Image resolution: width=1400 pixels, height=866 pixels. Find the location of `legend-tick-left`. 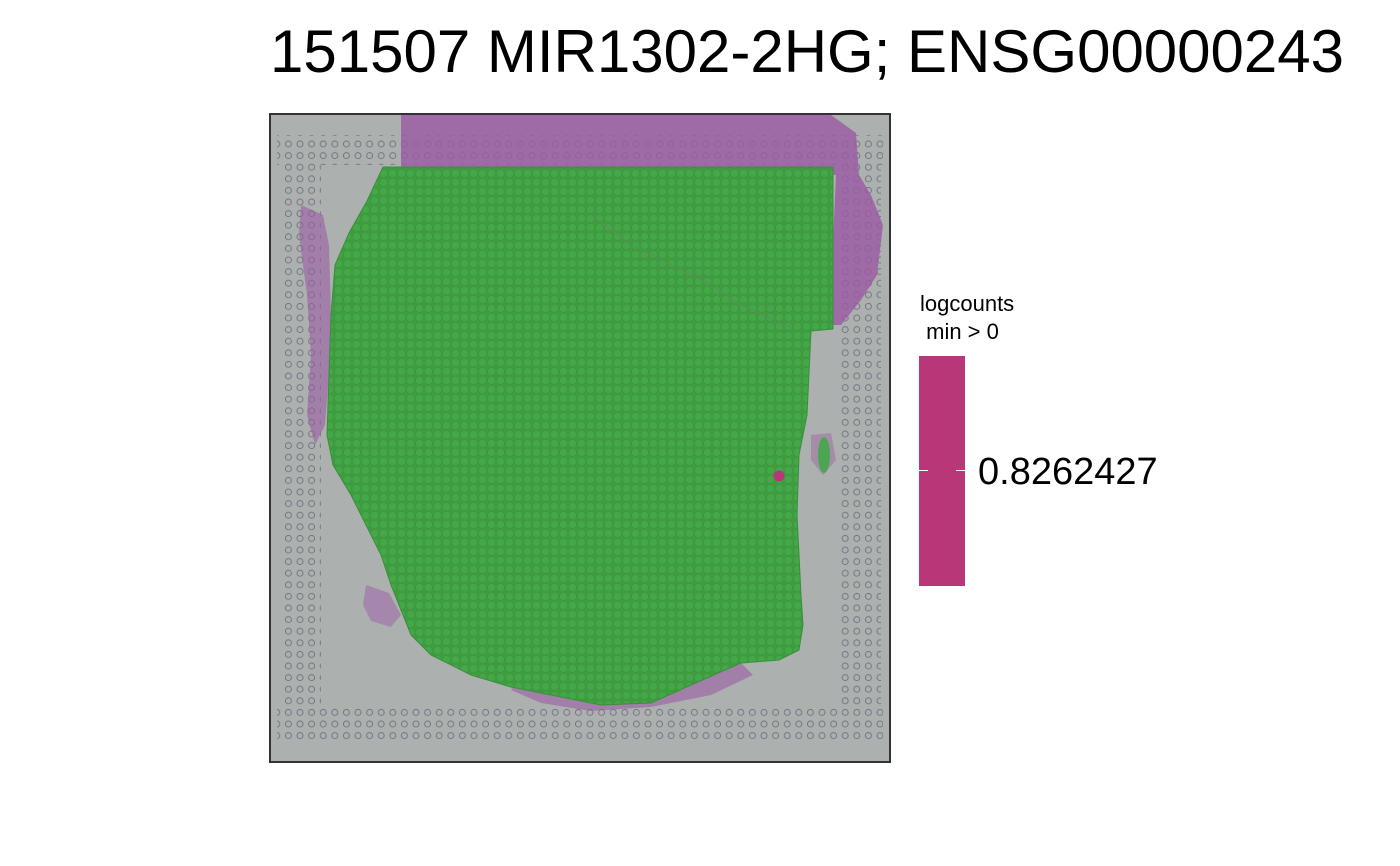

legend-tick-left is located at coordinates (923, 470).